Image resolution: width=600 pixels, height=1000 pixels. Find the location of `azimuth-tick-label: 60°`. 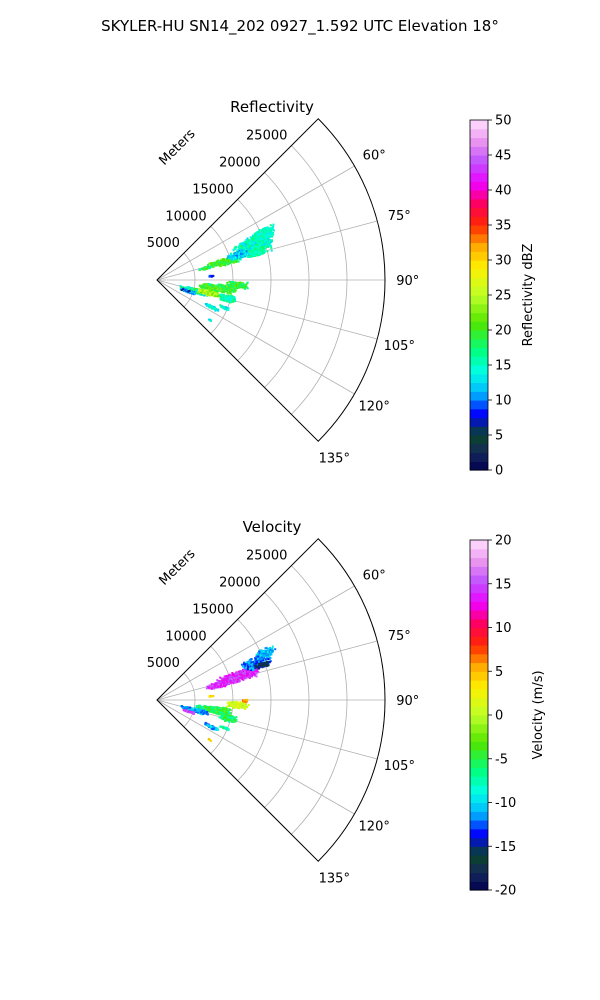

azimuth-tick-label: 60° is located at coordinates (374, 156).